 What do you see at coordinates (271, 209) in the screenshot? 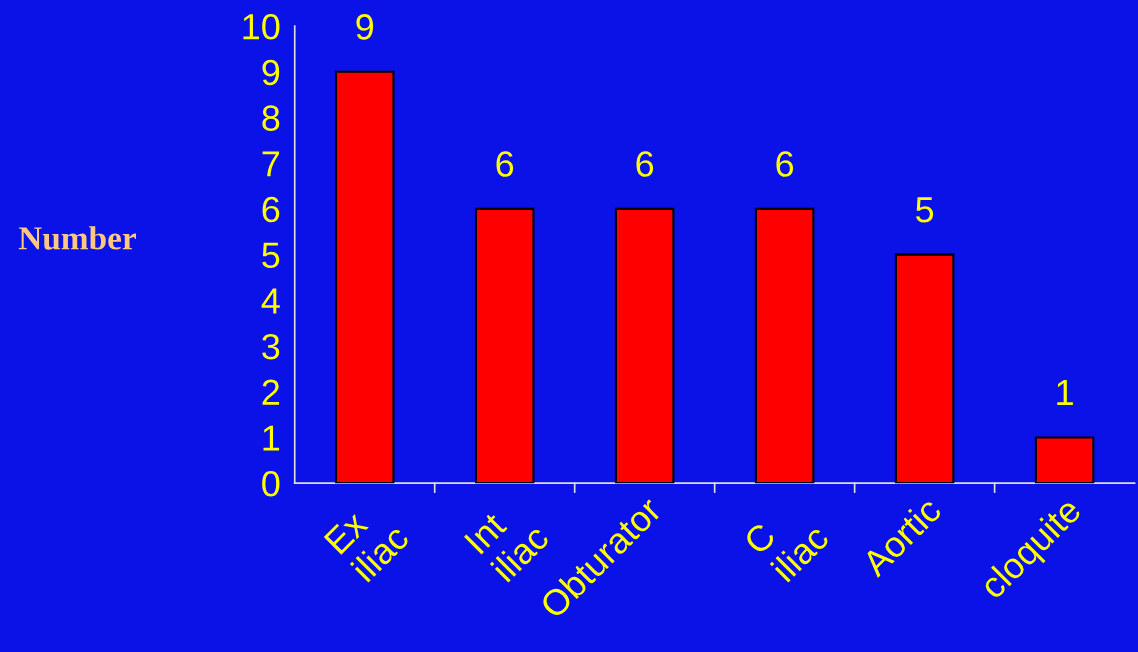
I see `y-tick-label: 6` at bounding box center [271, 209].